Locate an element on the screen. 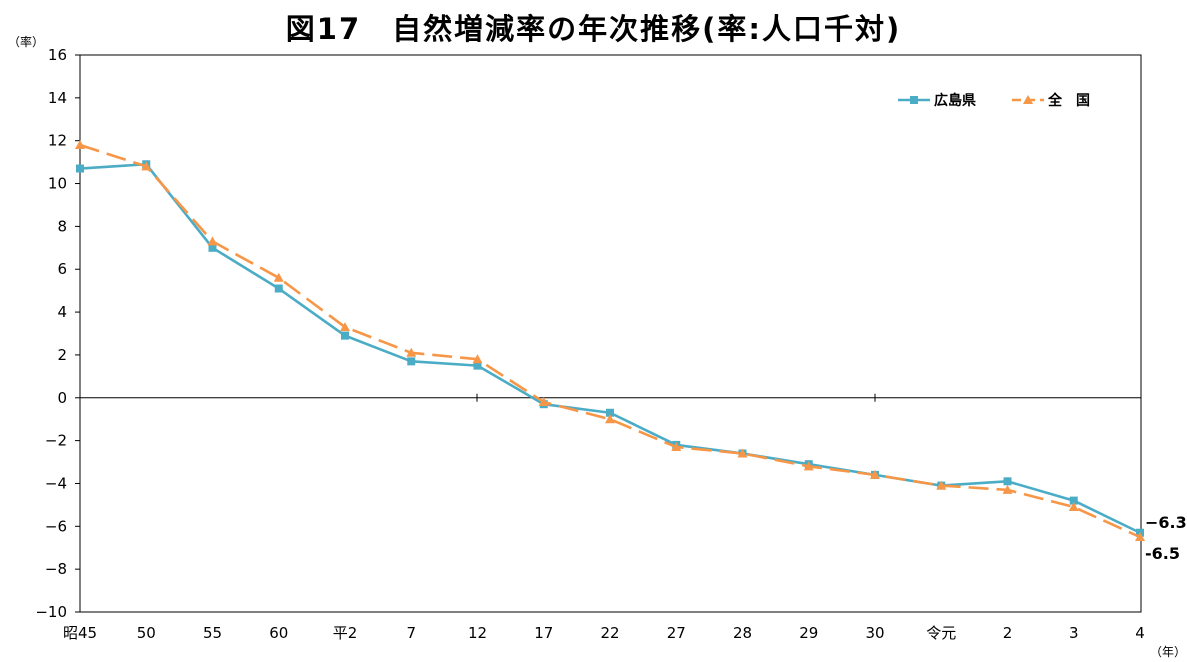 This screenshot has height=662, width=1187. y-tick-label: 0 is located at coordinates (62, 398).